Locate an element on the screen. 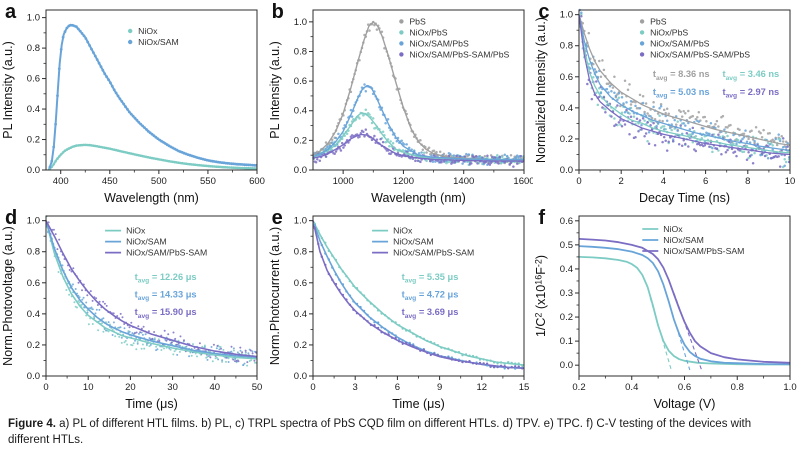  y-tick-label: 0.6 is located at coordinates (566, 77).